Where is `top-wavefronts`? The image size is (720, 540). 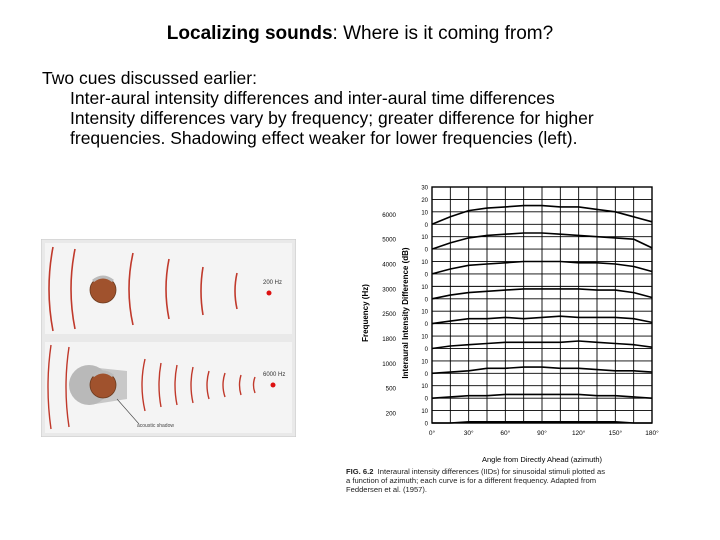
top-wavefronts is located at coordinates (143, 289).